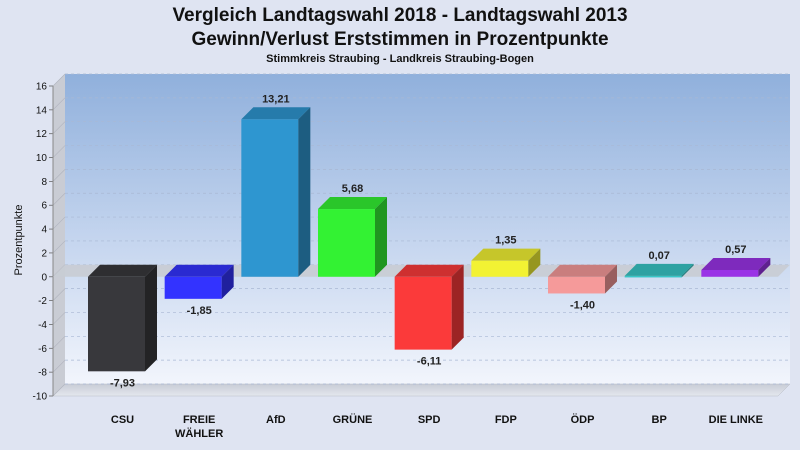 This screenshot has width=800, height=450. I want to click on x-tick-label: WÄHLER, so click(199, 433).